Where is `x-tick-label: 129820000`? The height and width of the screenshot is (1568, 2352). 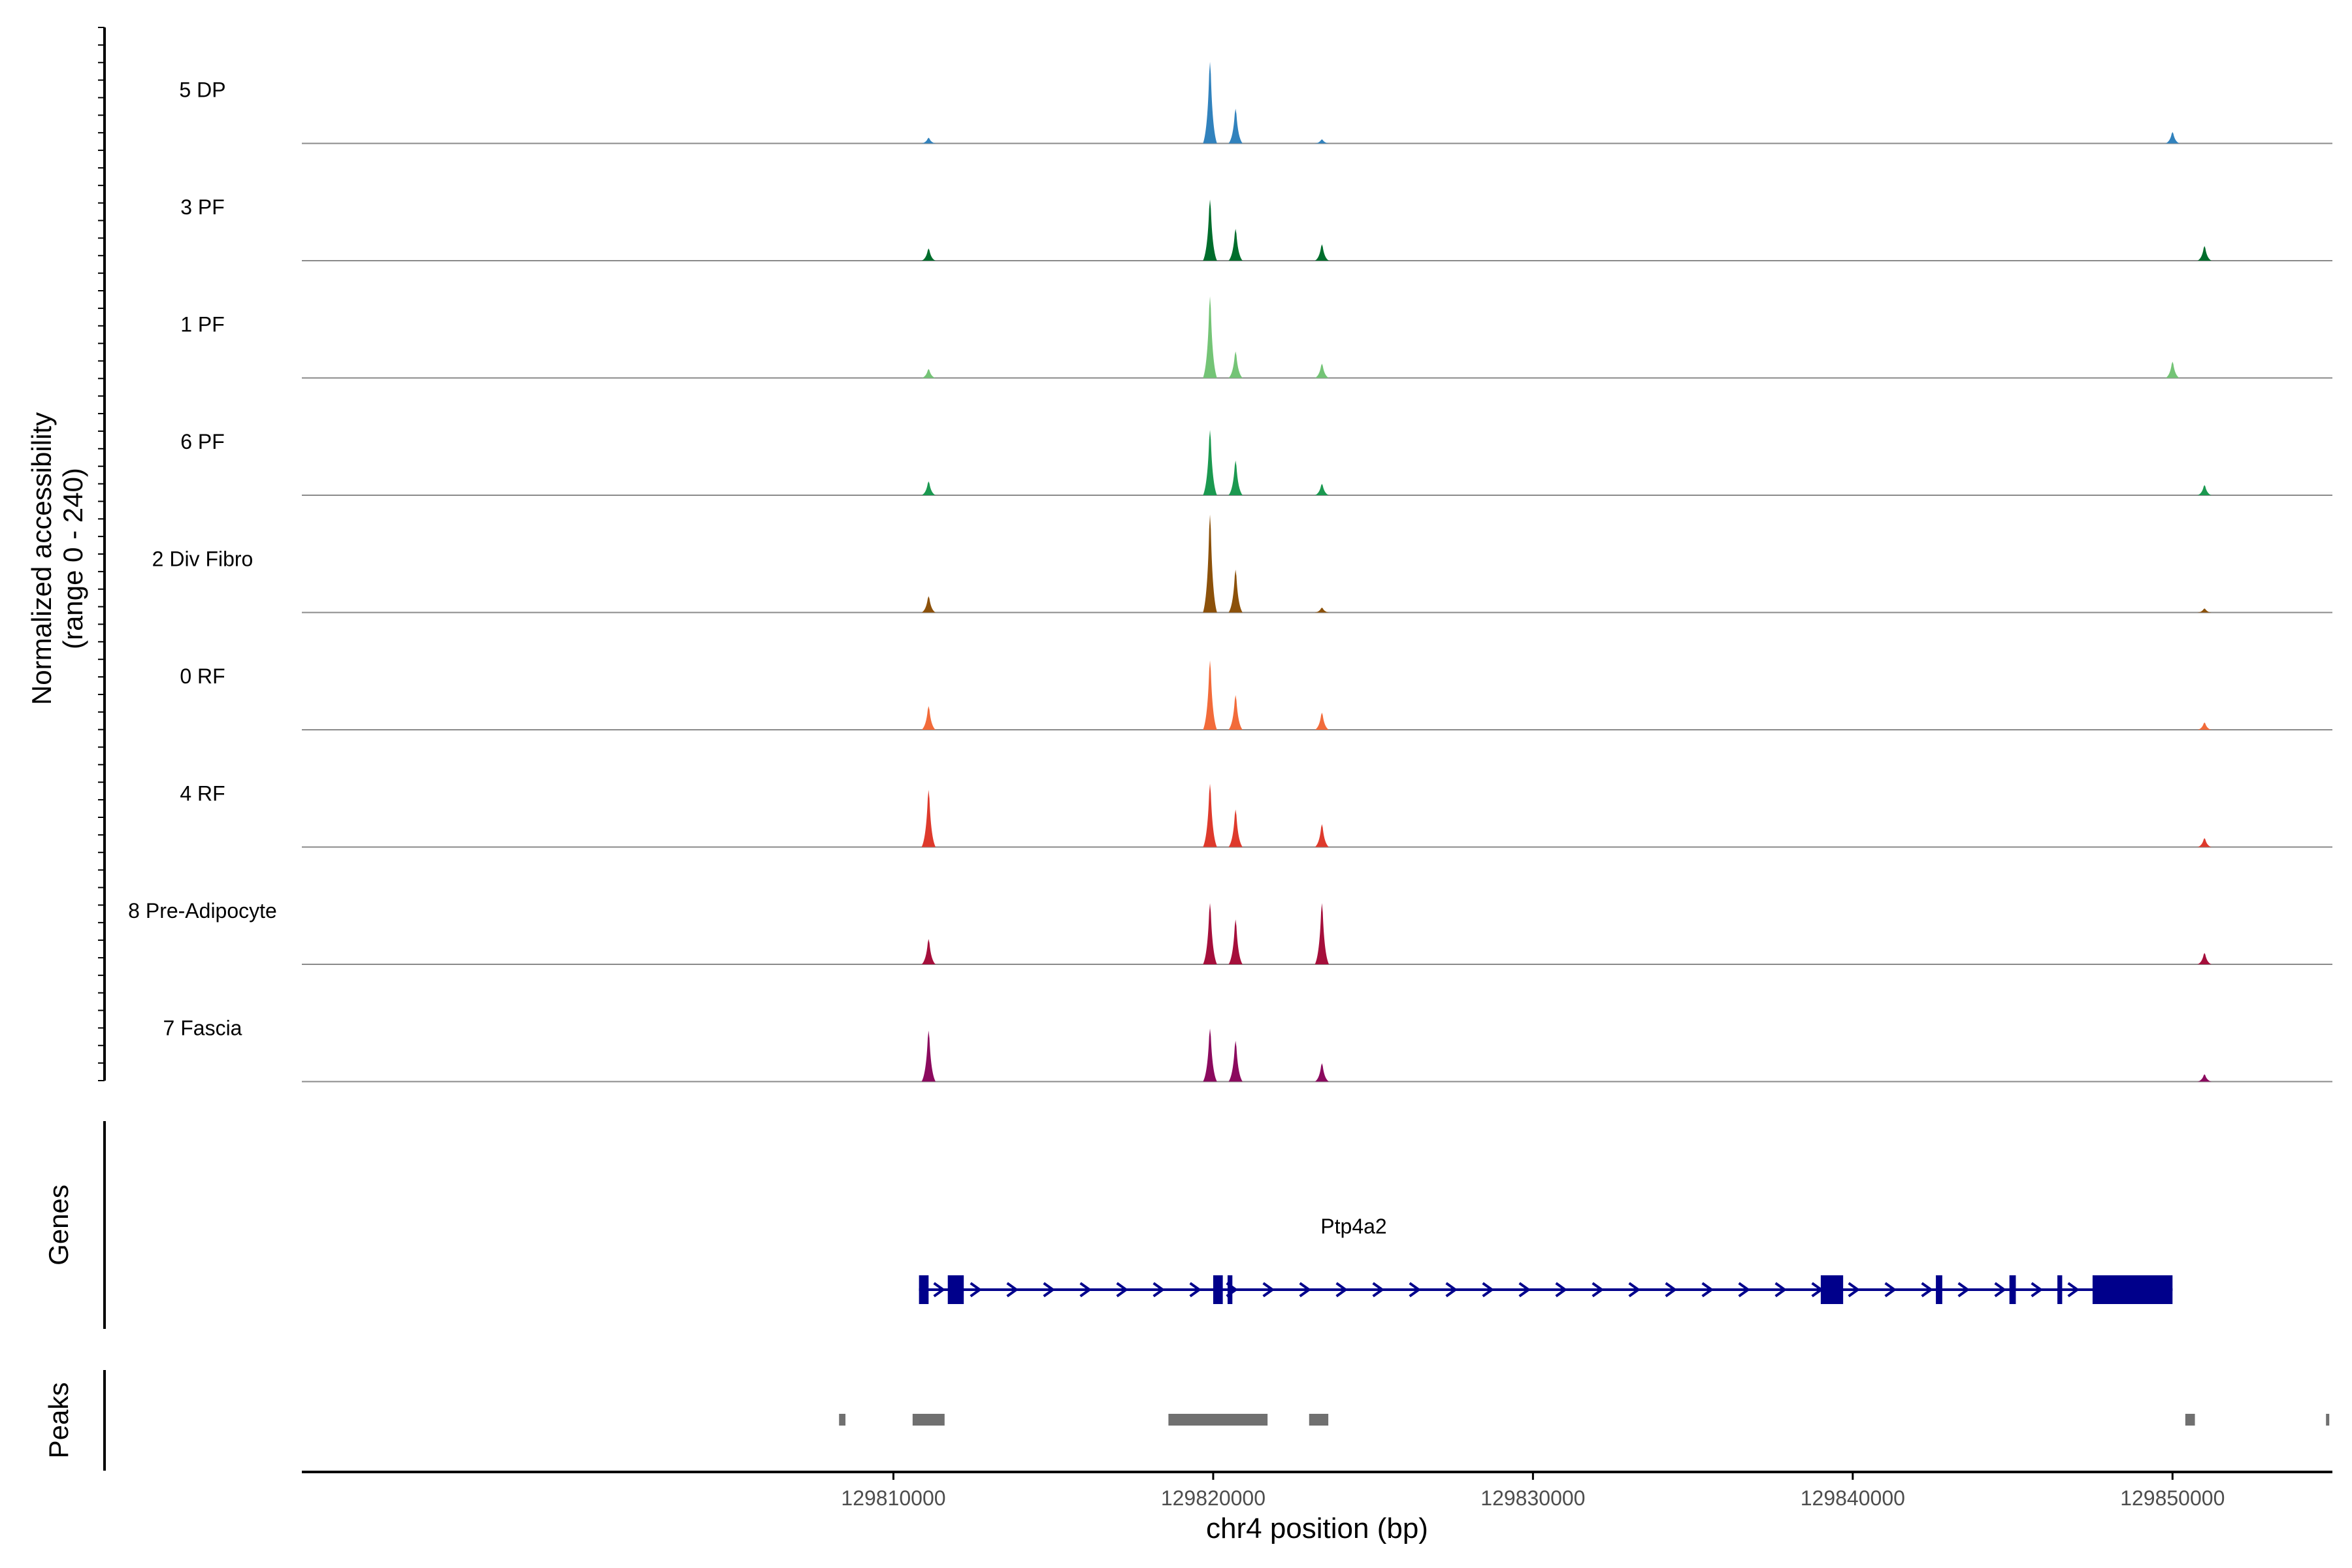 x-tick-label: 129820000 is located at coordinates (1213, 1498).